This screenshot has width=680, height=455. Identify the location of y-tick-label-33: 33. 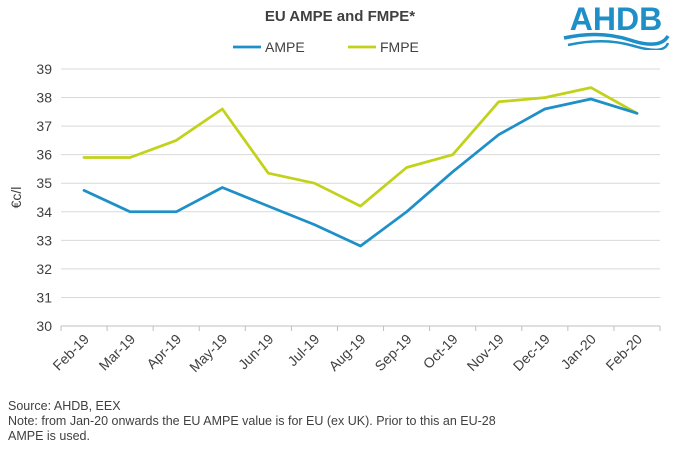
(44, 240).